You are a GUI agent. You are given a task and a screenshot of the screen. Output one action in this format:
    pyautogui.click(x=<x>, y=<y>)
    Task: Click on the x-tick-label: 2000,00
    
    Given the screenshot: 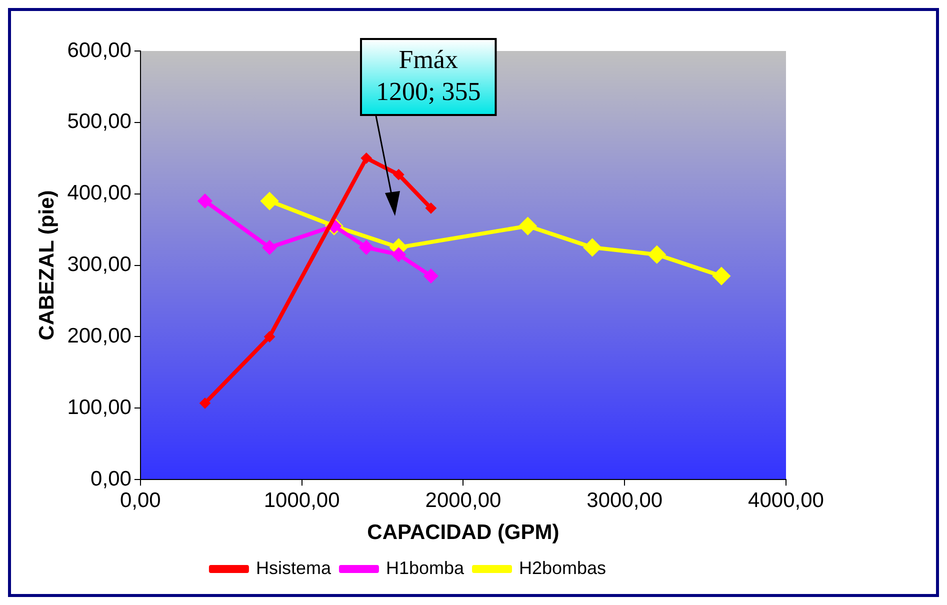 What is the action you would take?
    pyautogui.click(x=463, y=500)
    